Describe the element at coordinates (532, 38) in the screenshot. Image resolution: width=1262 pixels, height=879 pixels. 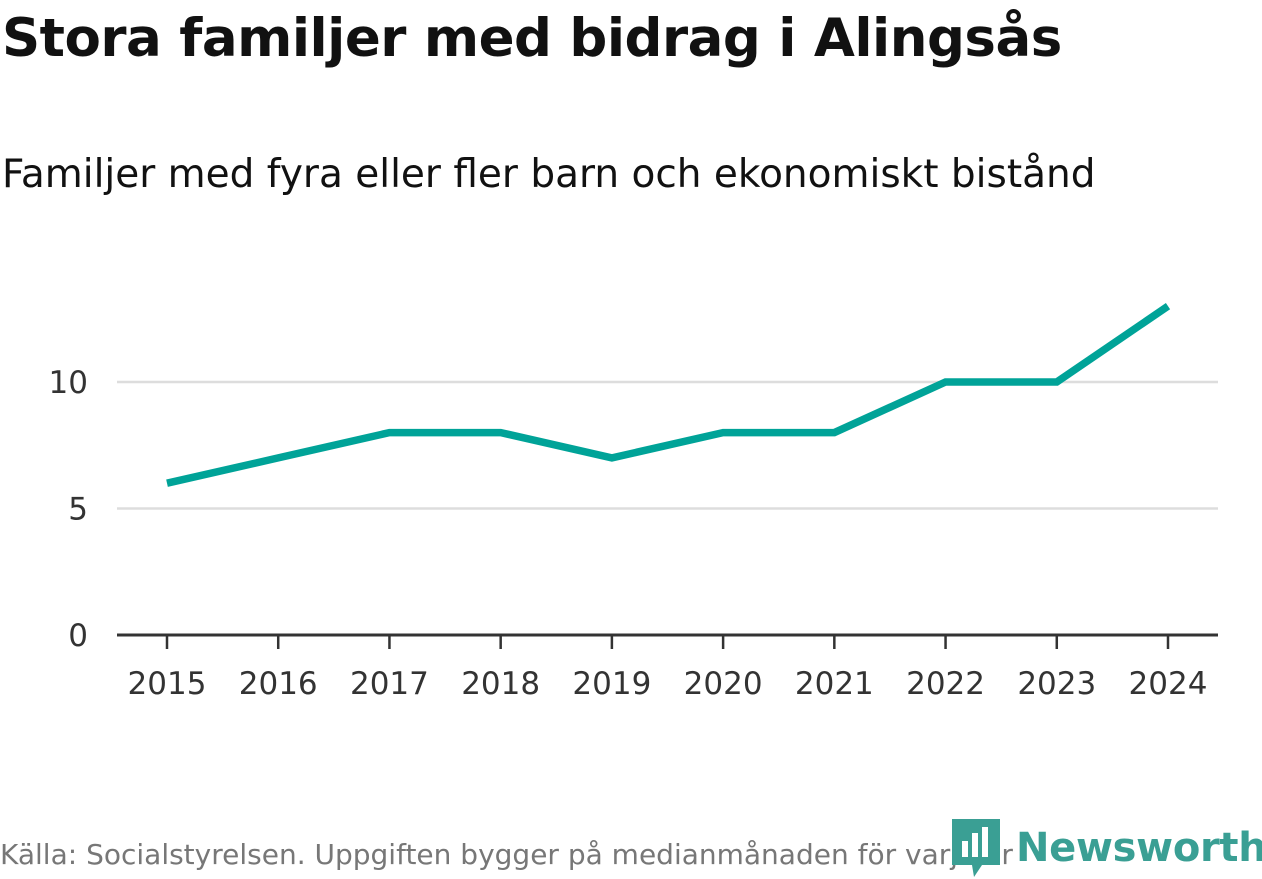
I see `page-title: Stora familjer med bidrag i Alingsås` at that location.